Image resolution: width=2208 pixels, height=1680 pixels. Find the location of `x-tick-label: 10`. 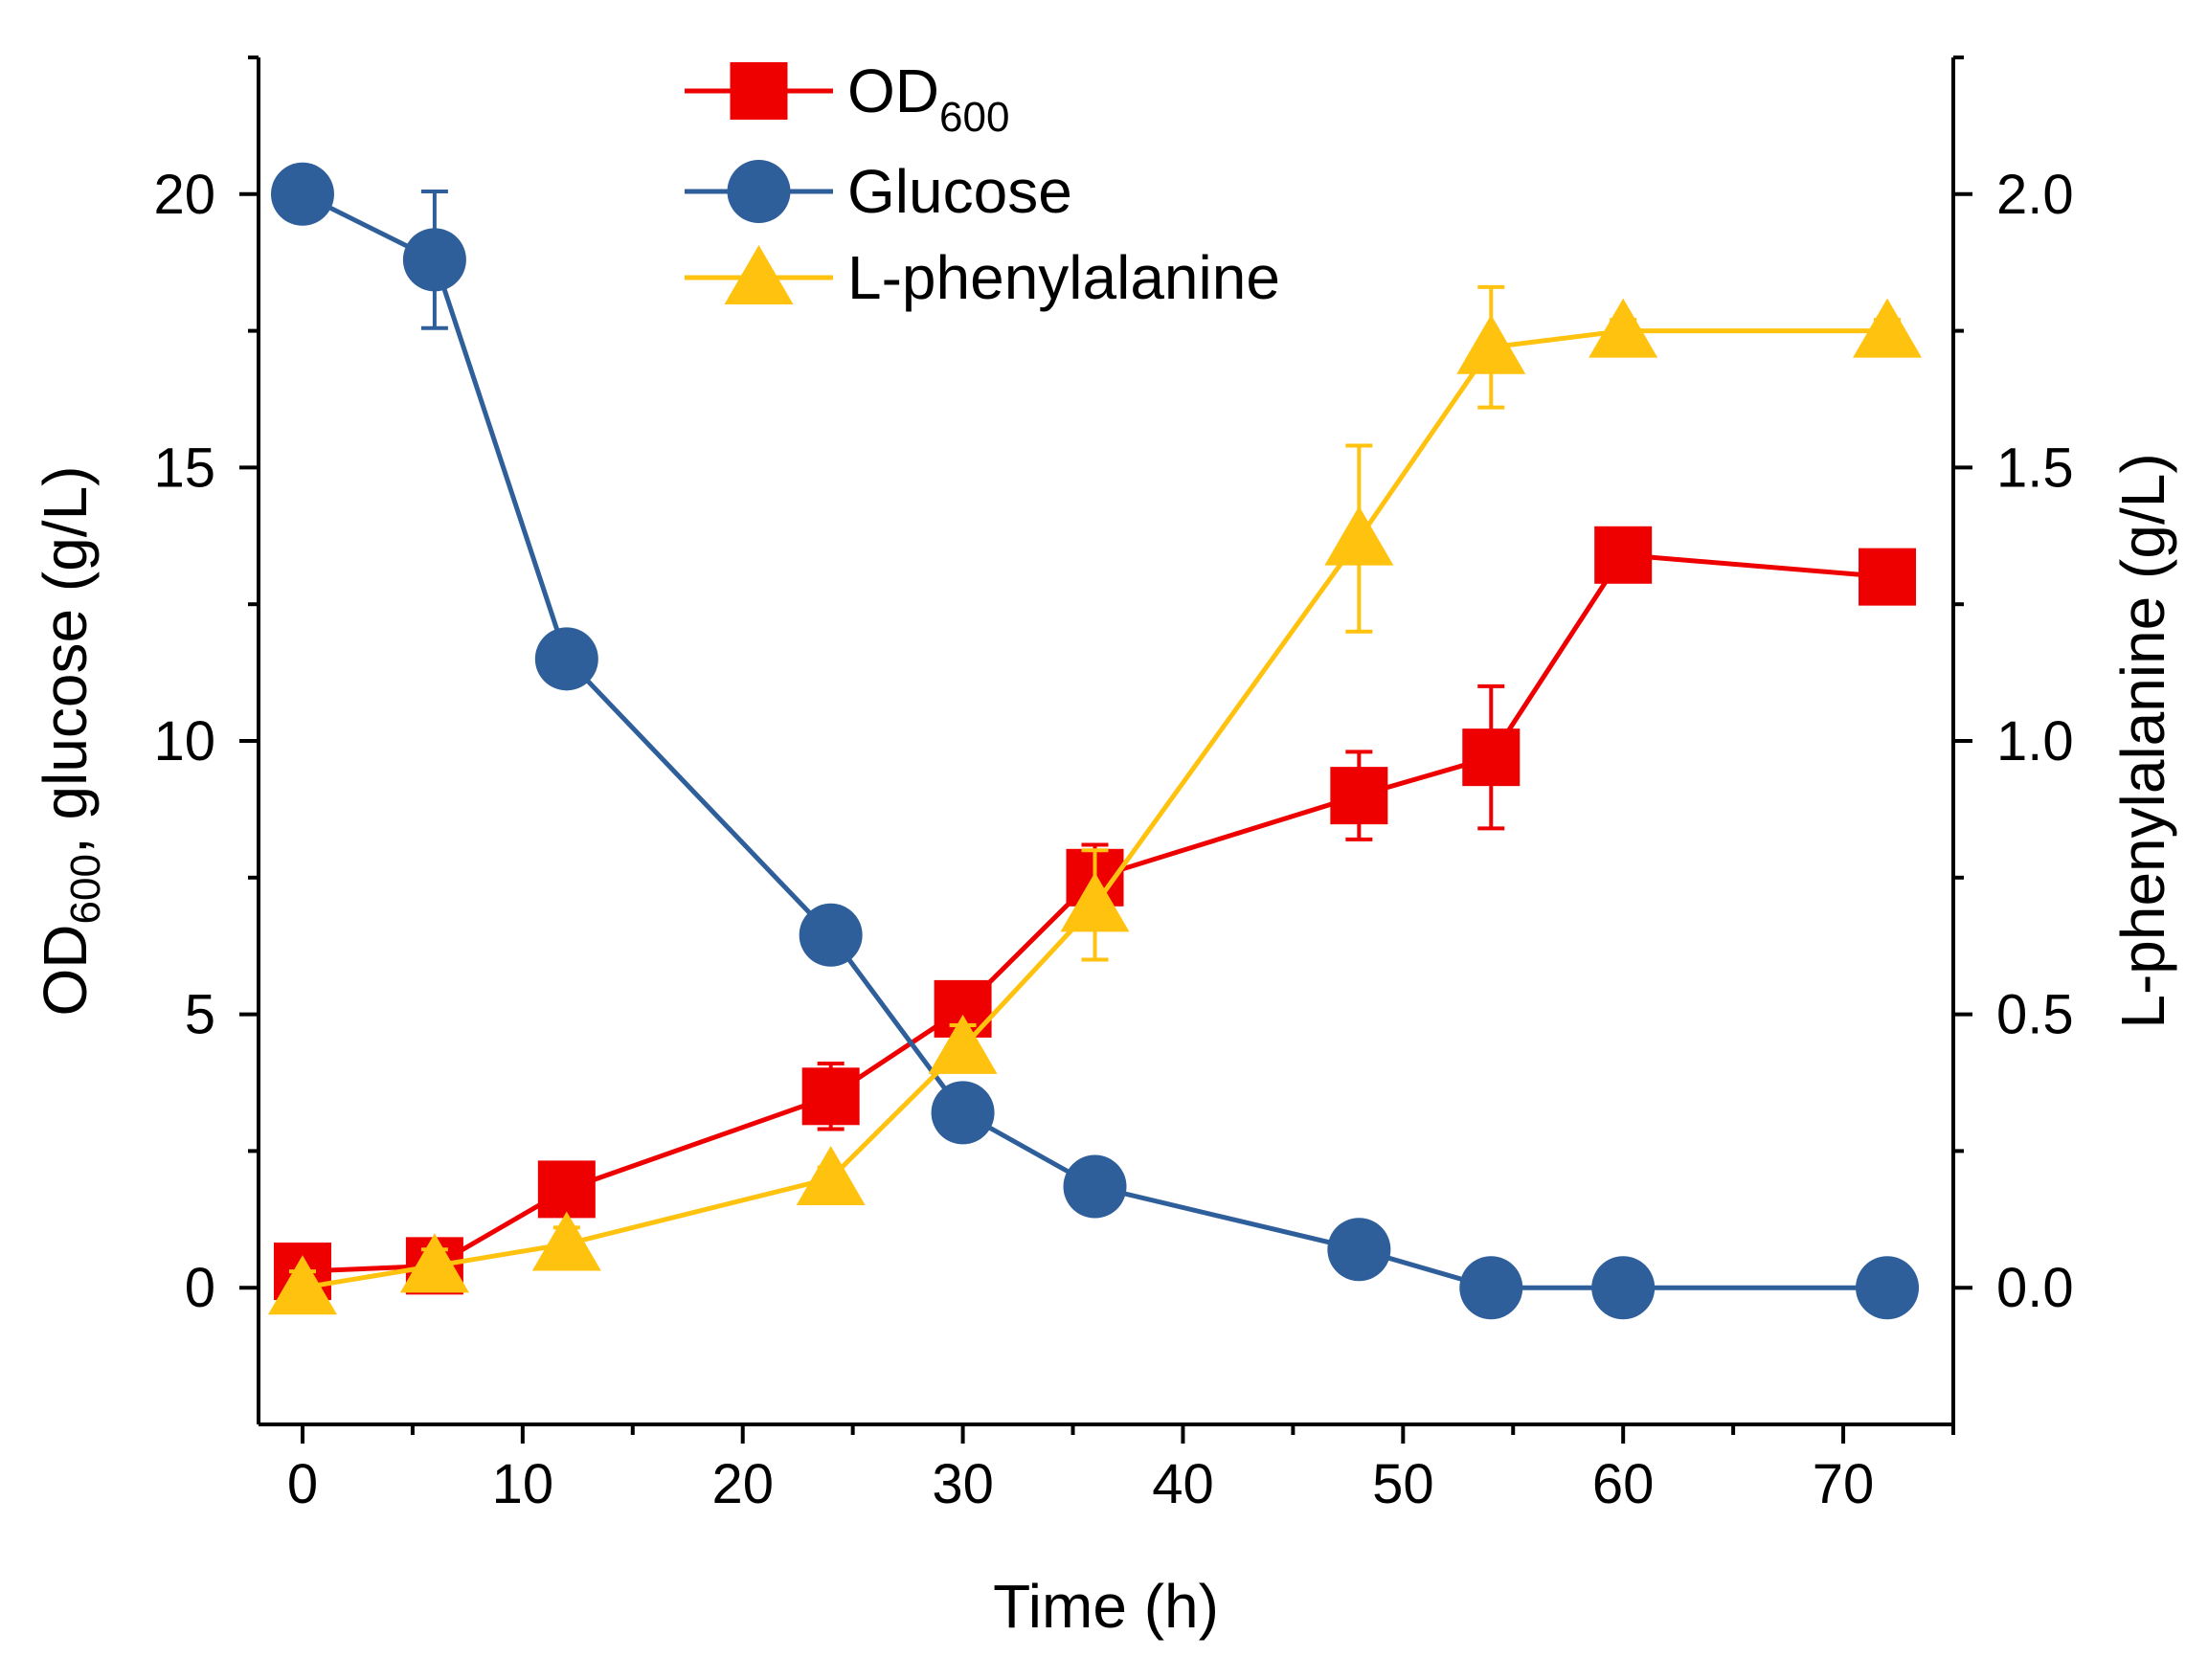

x-tick-label: 10 is located at coordinates (523, 1484).